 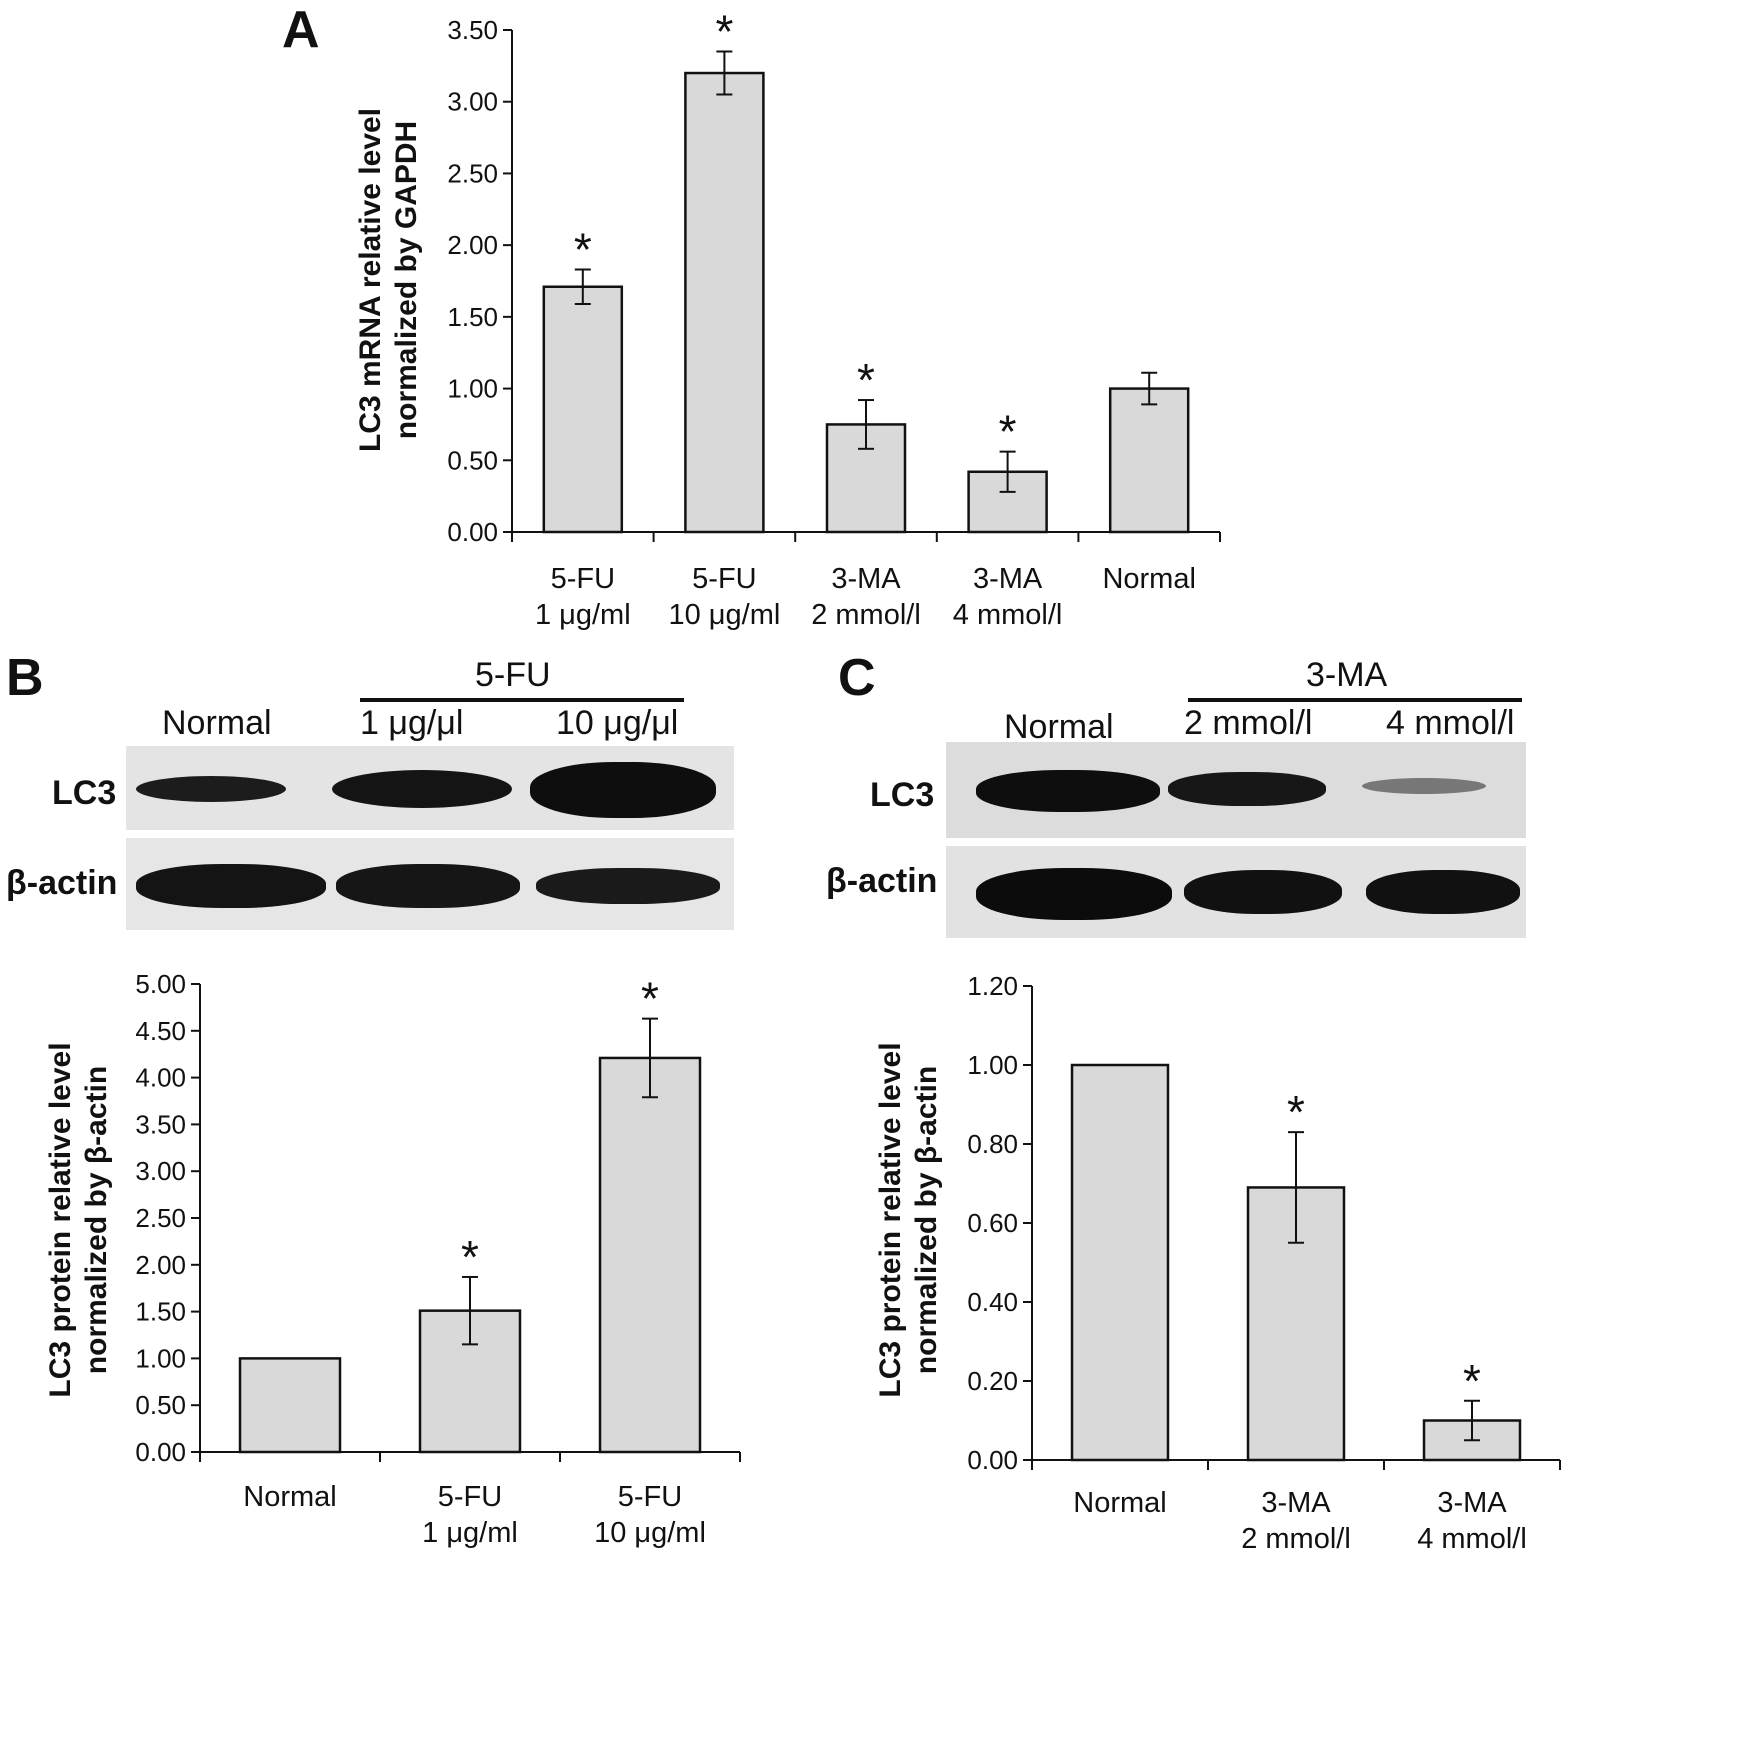 What do you see at coordinates (231, 886) in the screenshot?
I see `blot-b-band-actin-normal` at bounding box center [231, 886].